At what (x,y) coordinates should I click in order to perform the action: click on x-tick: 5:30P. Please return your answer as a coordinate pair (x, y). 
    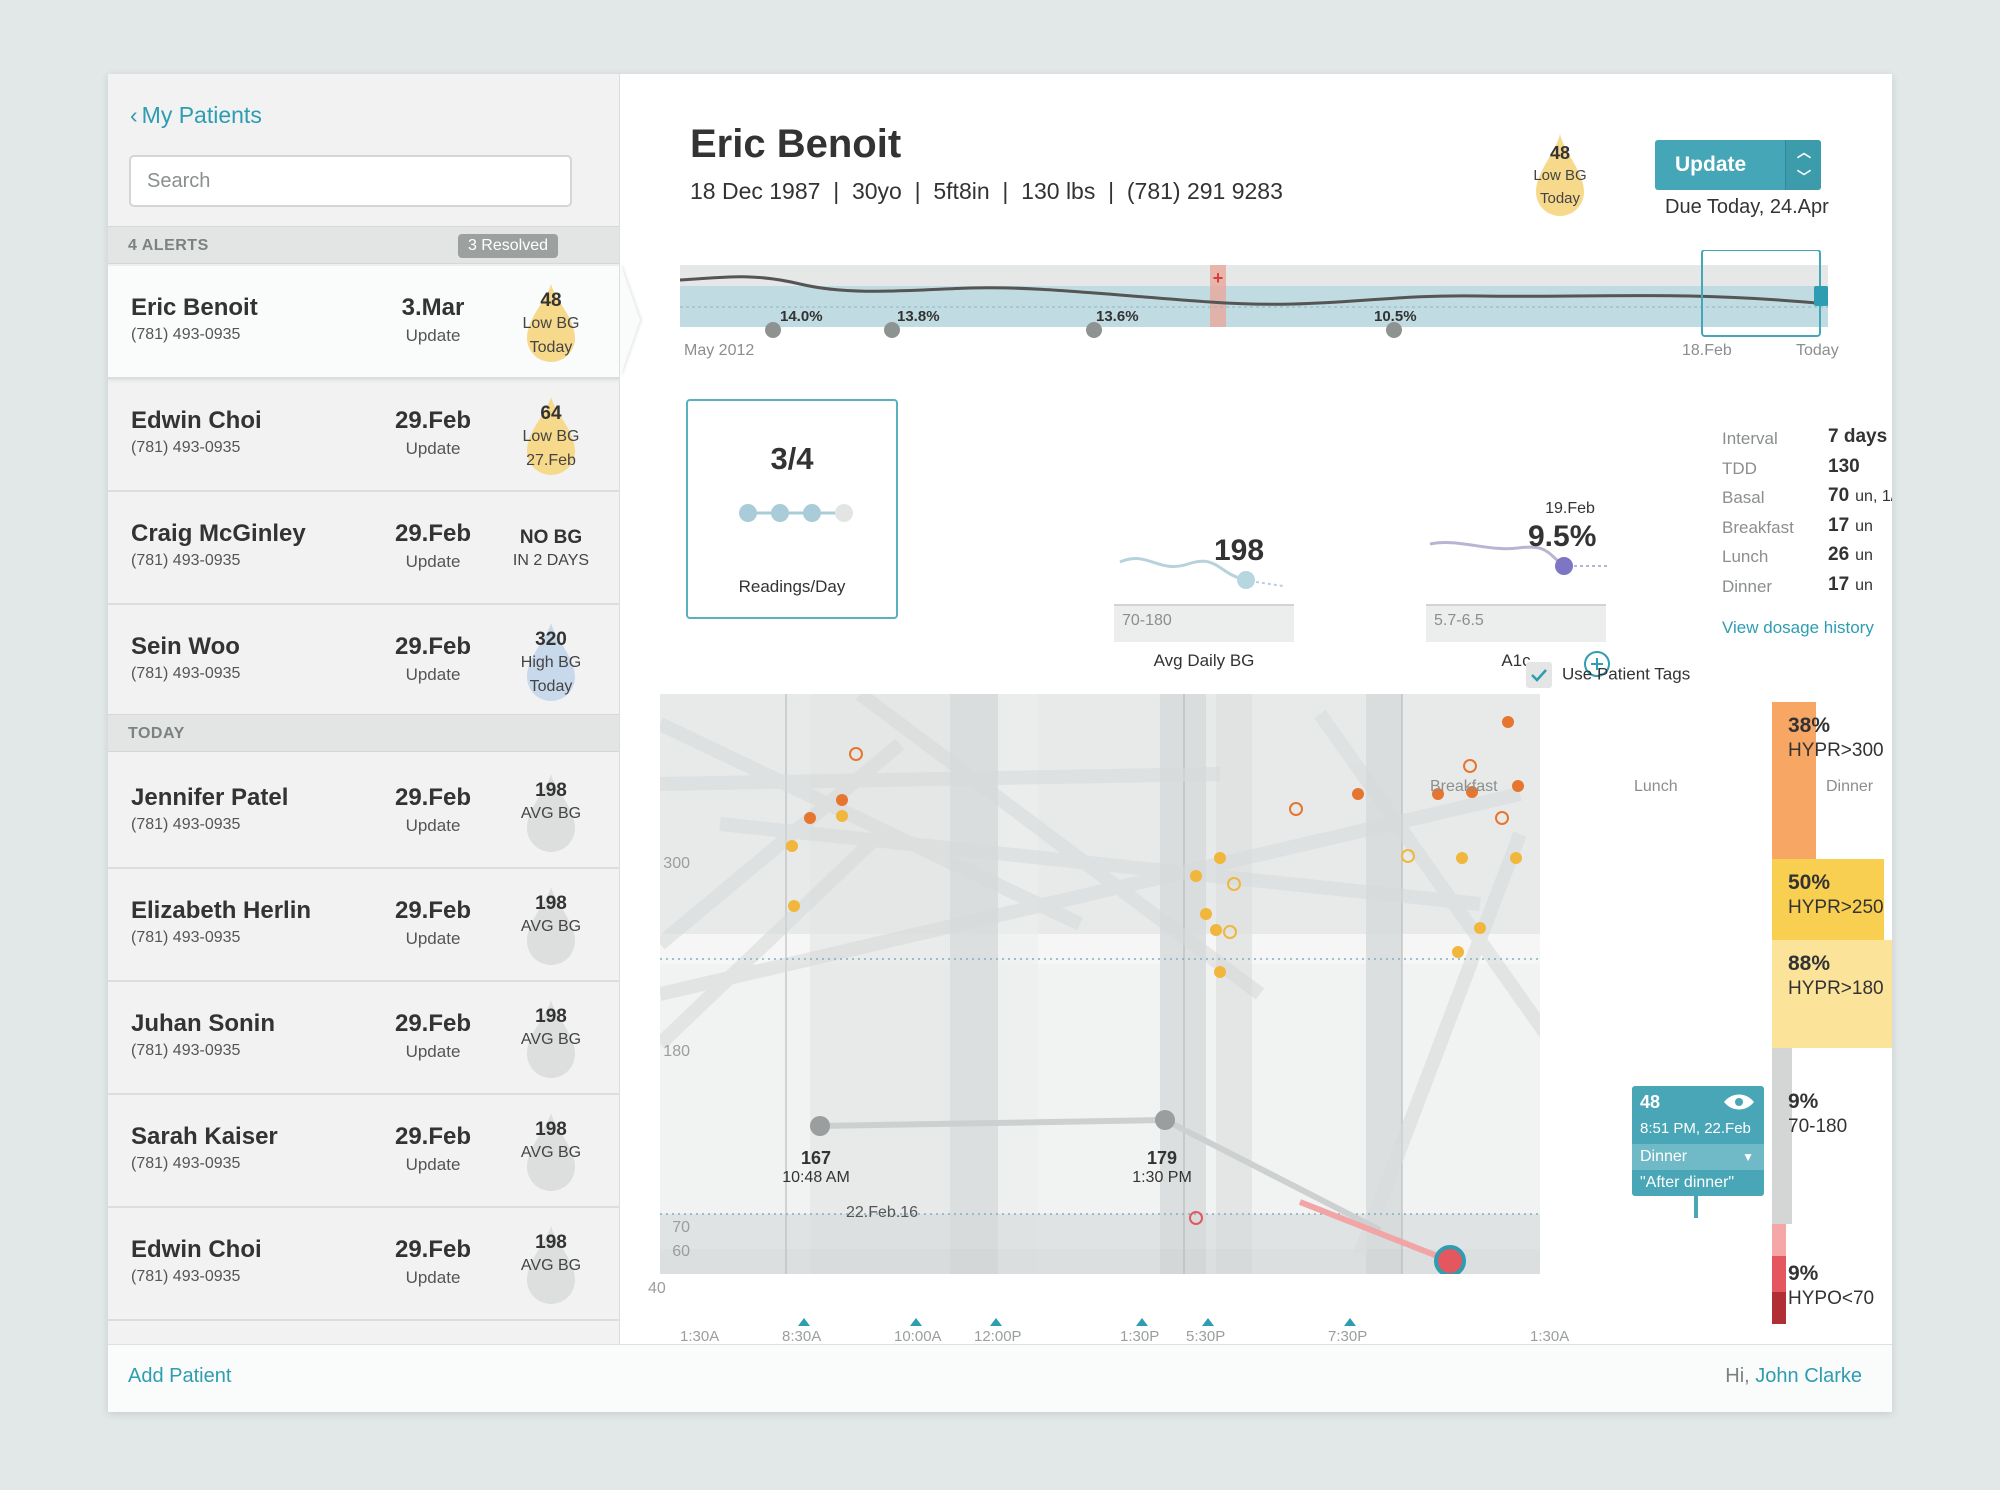
    Looking at the image, I should click on (1206, 1336).